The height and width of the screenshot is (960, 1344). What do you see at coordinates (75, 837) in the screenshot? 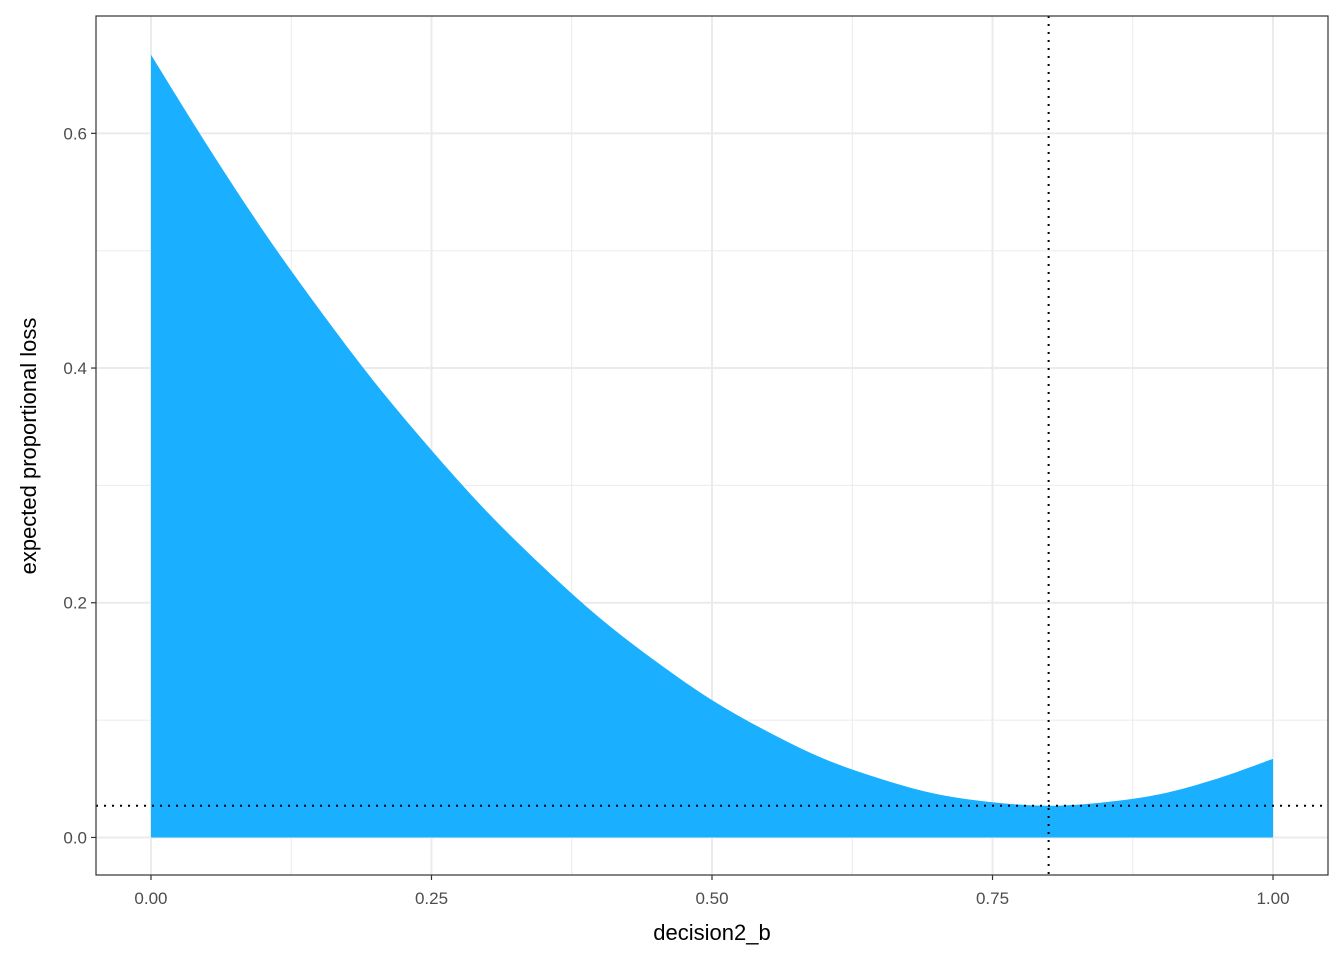
I see `y-tick-label: 0.0` at bounding box center [75, 837].